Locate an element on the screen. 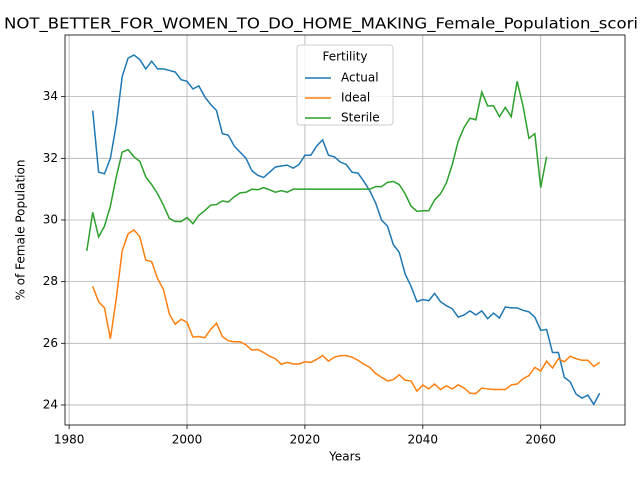 The height and width of the screenshot is (480, 640). legend-label: Actual is located at coordinates (360, 78).